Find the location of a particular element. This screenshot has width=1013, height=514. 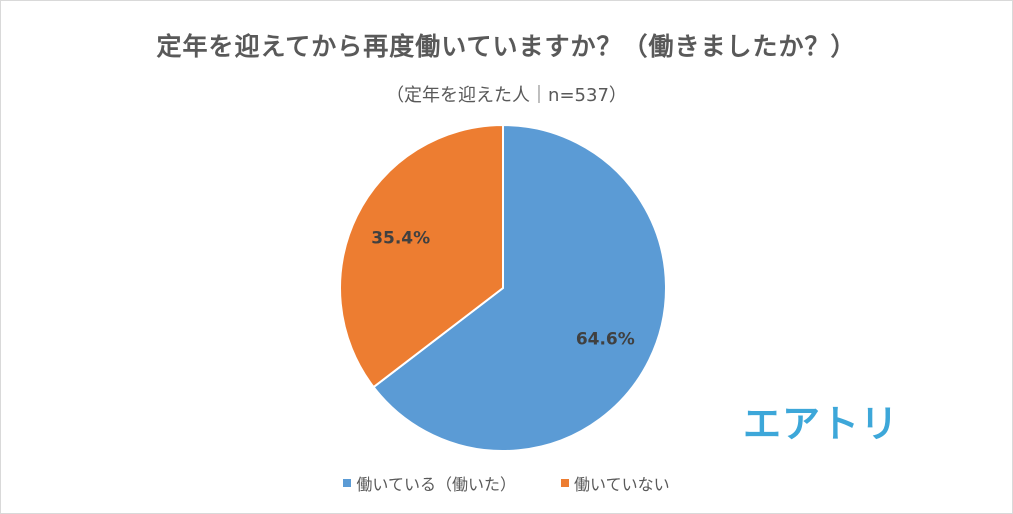

pie-slice-not-working is located at coordinates (421, 256).